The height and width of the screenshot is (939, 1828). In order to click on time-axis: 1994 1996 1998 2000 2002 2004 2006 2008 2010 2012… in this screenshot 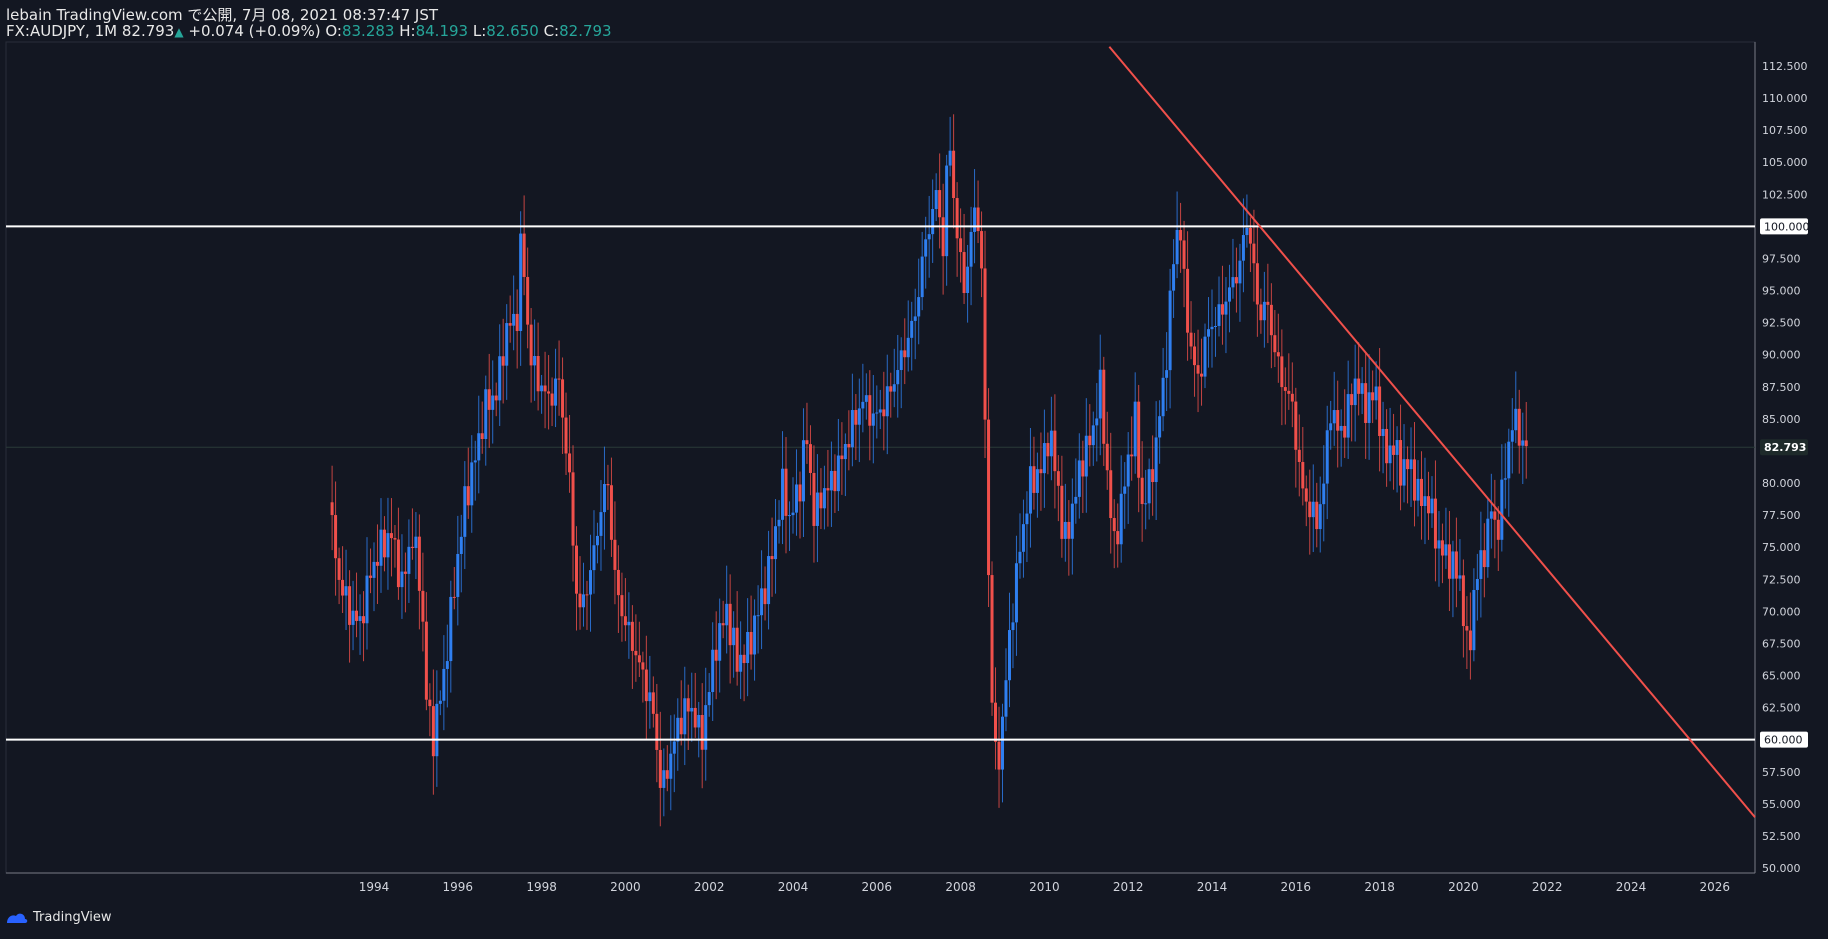, I will do `click(1044, 887)`.